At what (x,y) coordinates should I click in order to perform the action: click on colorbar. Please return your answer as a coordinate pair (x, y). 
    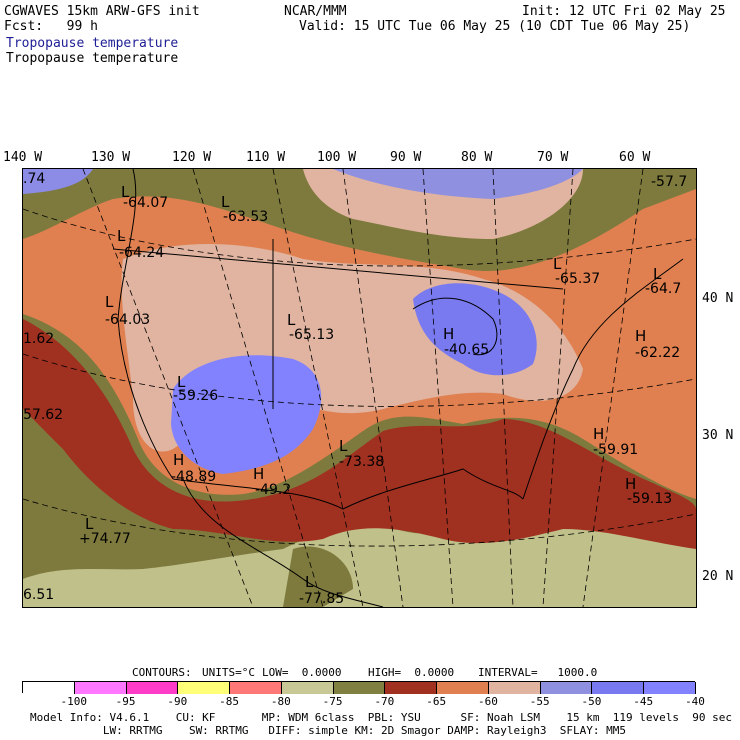
    Looking at the image, I should click on (359, 687).